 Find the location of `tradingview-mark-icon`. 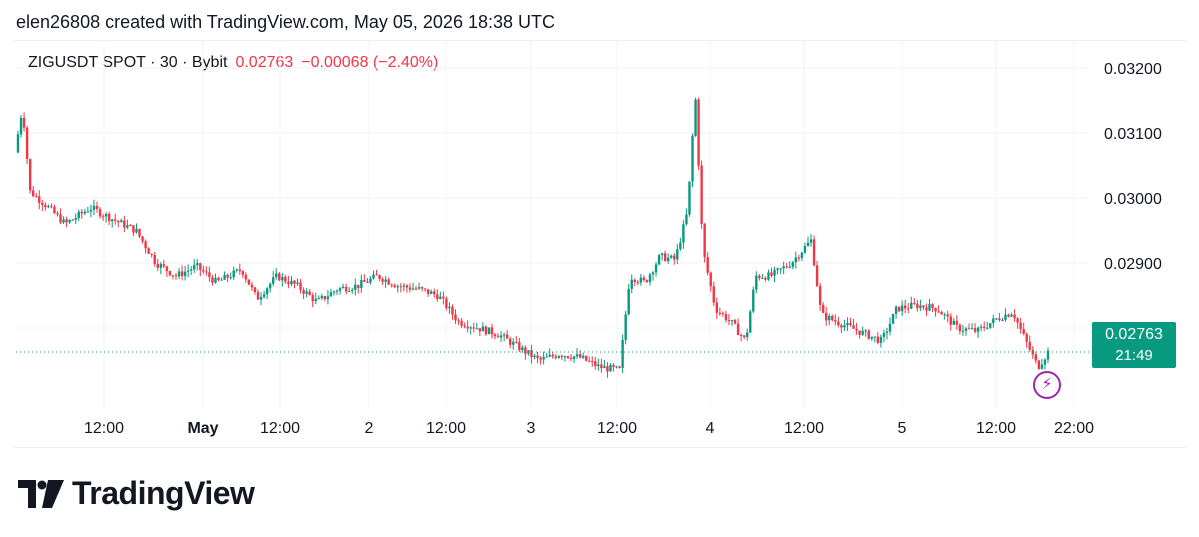

tradingview-mark-icon is located at coordinates (41, 493).